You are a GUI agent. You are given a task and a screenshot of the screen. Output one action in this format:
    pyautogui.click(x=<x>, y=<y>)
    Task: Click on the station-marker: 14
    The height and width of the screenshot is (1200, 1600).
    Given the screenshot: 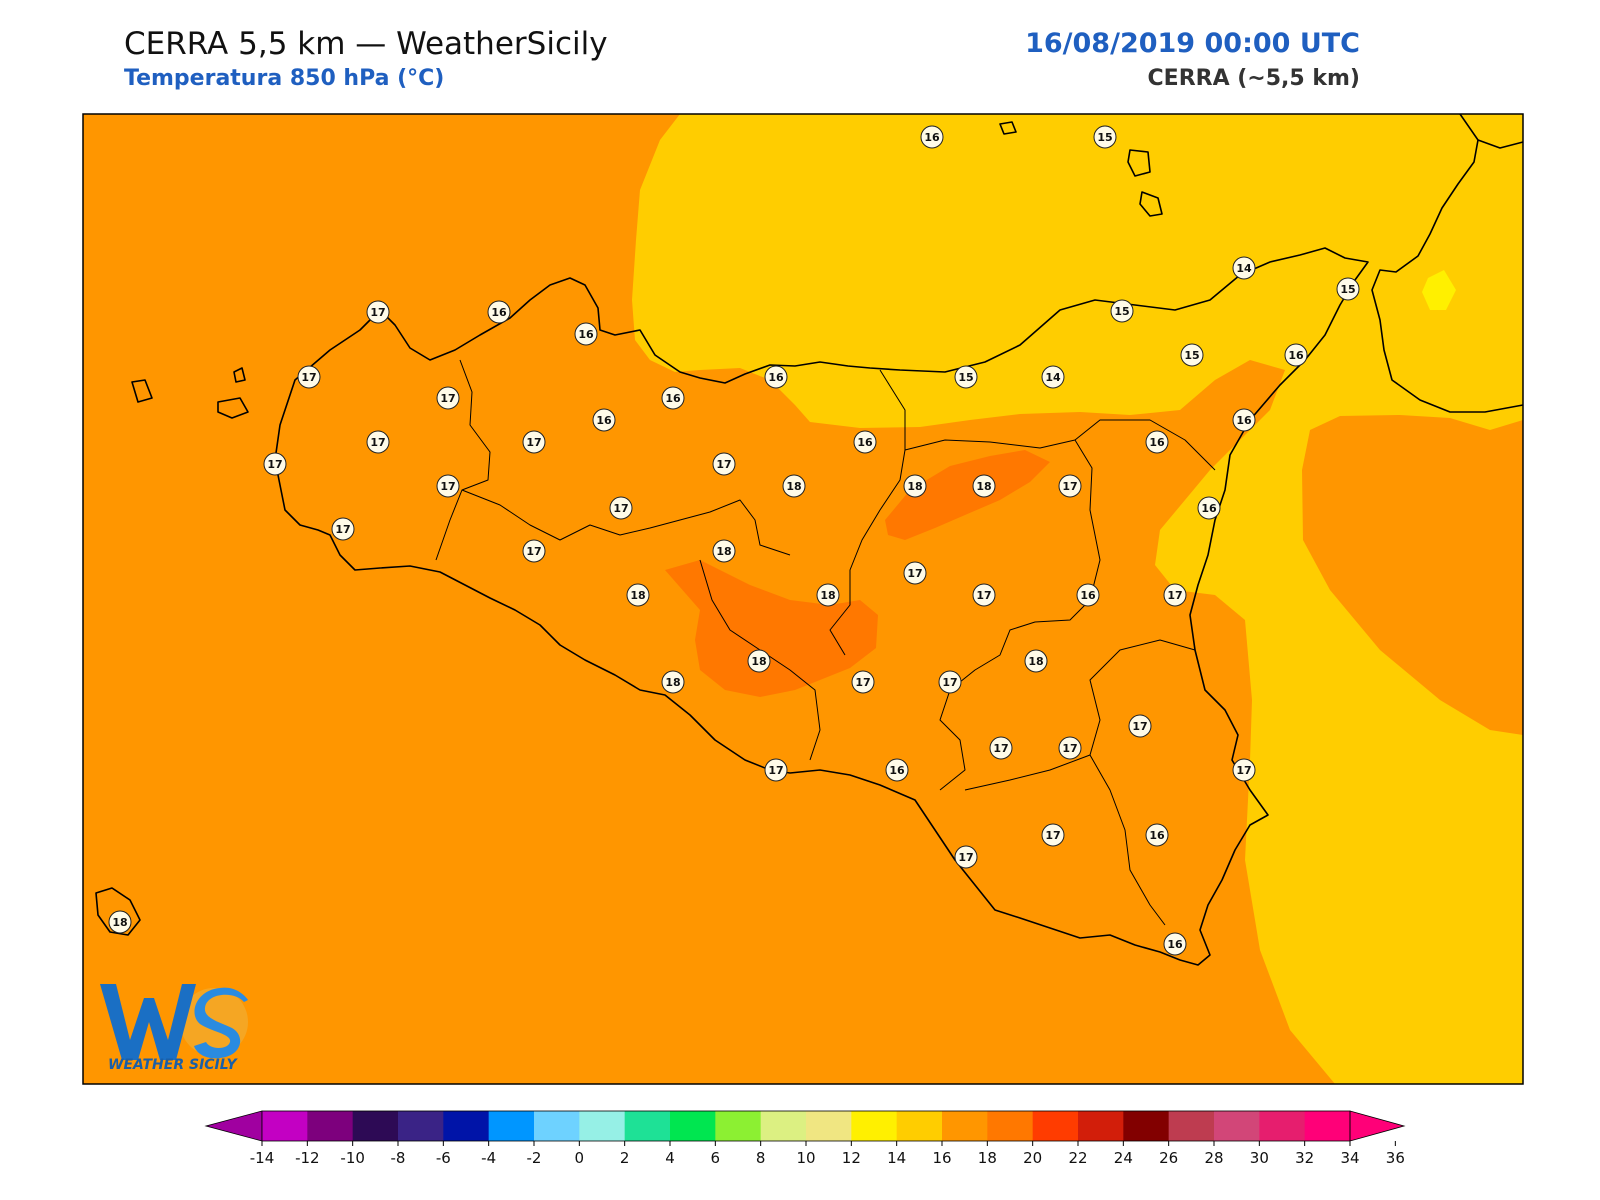 What is the action you would take?
    pyautogui.click(x=1244, y=268)
    